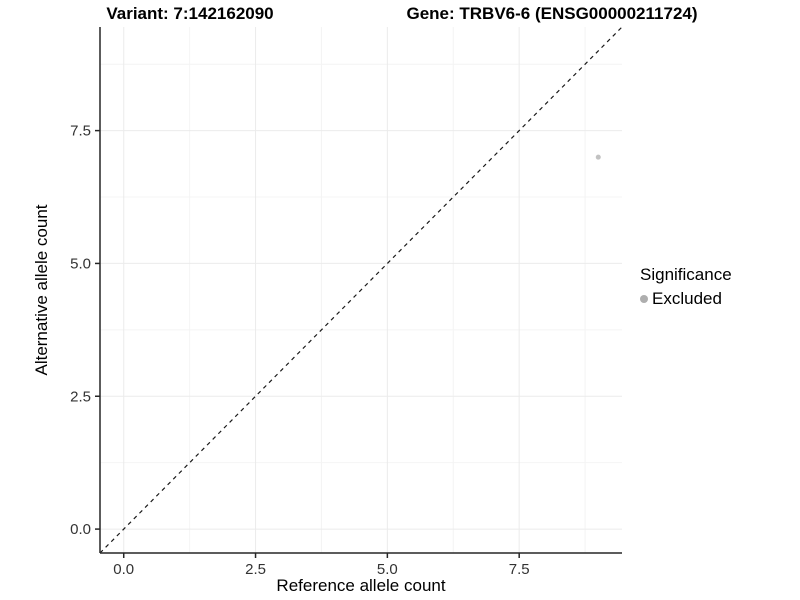  What do you see at coordinates (123, 569) in the screenshot?
I see `x-tick-label: 0.0` at bounding box center [123, 569].